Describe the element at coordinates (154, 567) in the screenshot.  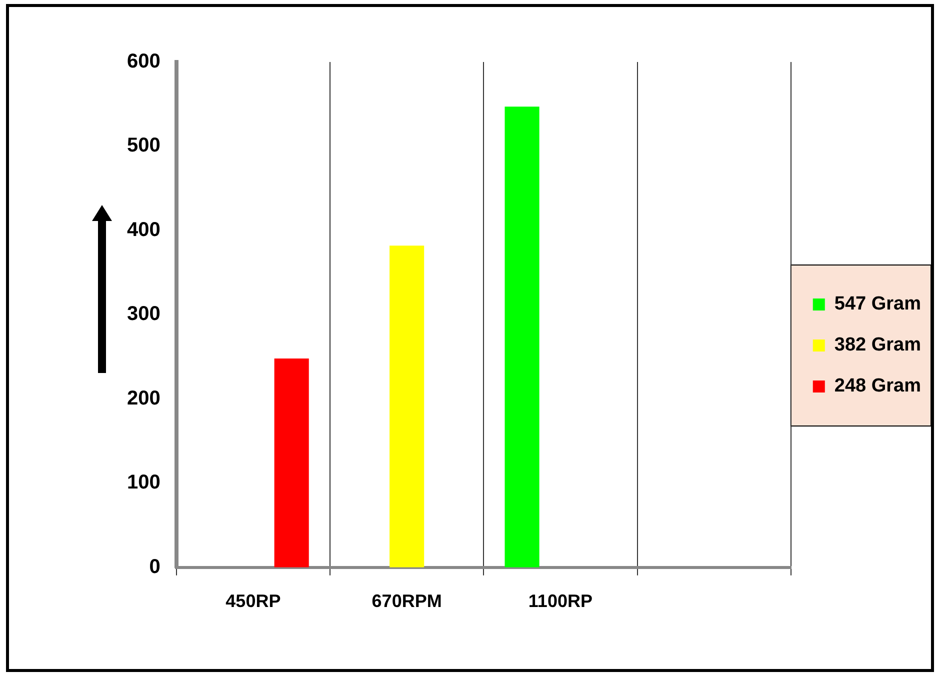
I see `y-tick-label: 0` at that location.